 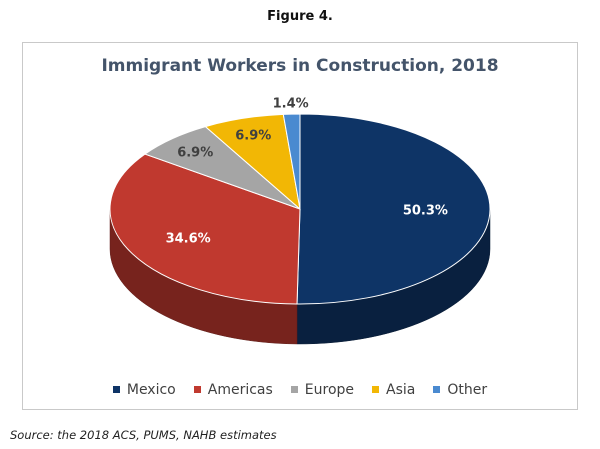 I want to click on legend-label: Americas, so click(x=240, y=390).